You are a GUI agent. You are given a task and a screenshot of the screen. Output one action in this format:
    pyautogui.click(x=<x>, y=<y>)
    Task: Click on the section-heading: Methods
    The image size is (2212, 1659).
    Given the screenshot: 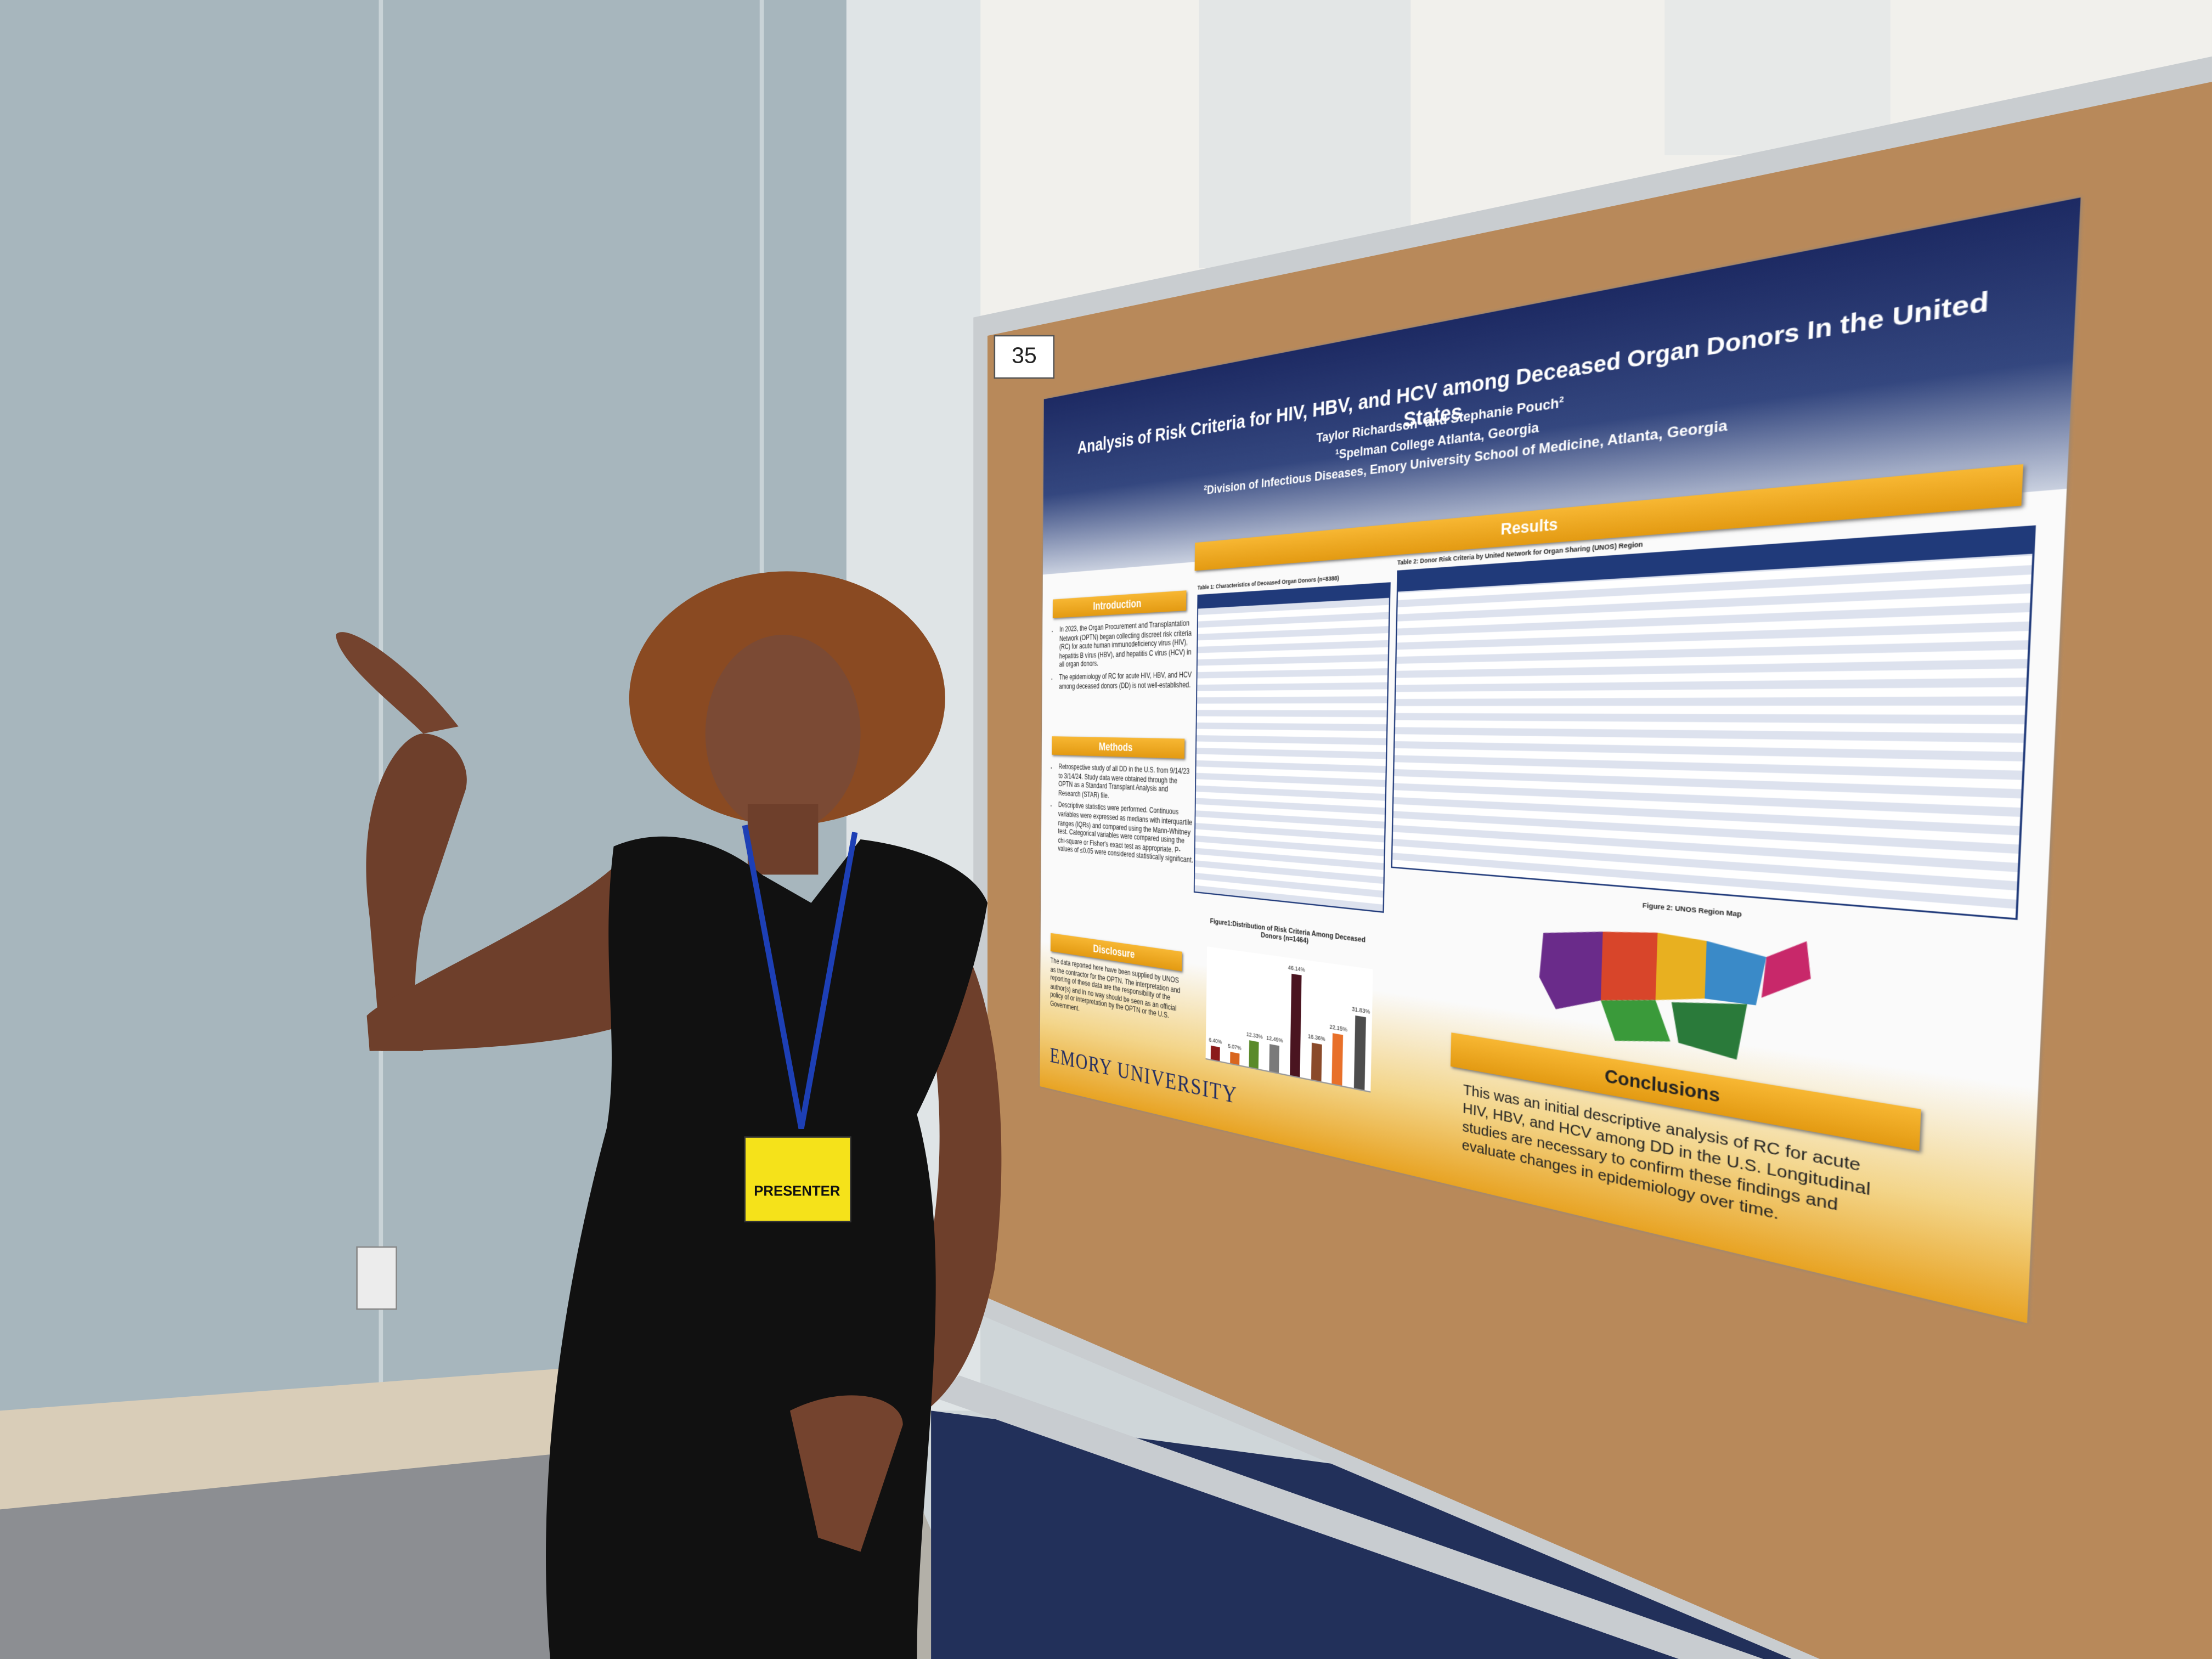 What is the action you would take?
    pyautogui.click(x=1118, y=747)
    